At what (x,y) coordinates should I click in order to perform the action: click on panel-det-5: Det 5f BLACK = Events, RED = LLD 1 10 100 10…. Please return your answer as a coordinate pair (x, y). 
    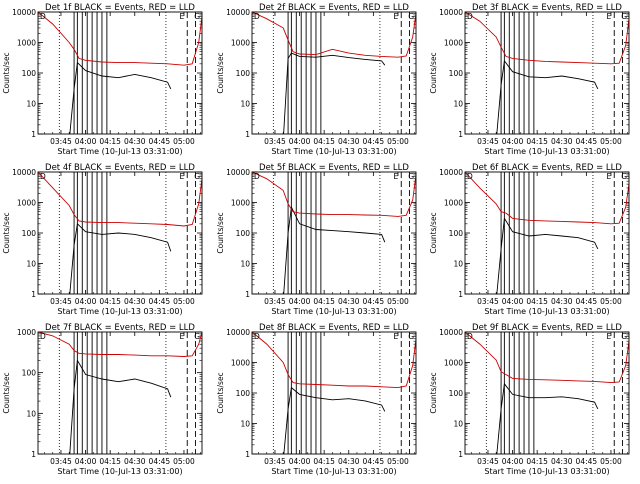
    Looking at the image, I should click on (316, 239).